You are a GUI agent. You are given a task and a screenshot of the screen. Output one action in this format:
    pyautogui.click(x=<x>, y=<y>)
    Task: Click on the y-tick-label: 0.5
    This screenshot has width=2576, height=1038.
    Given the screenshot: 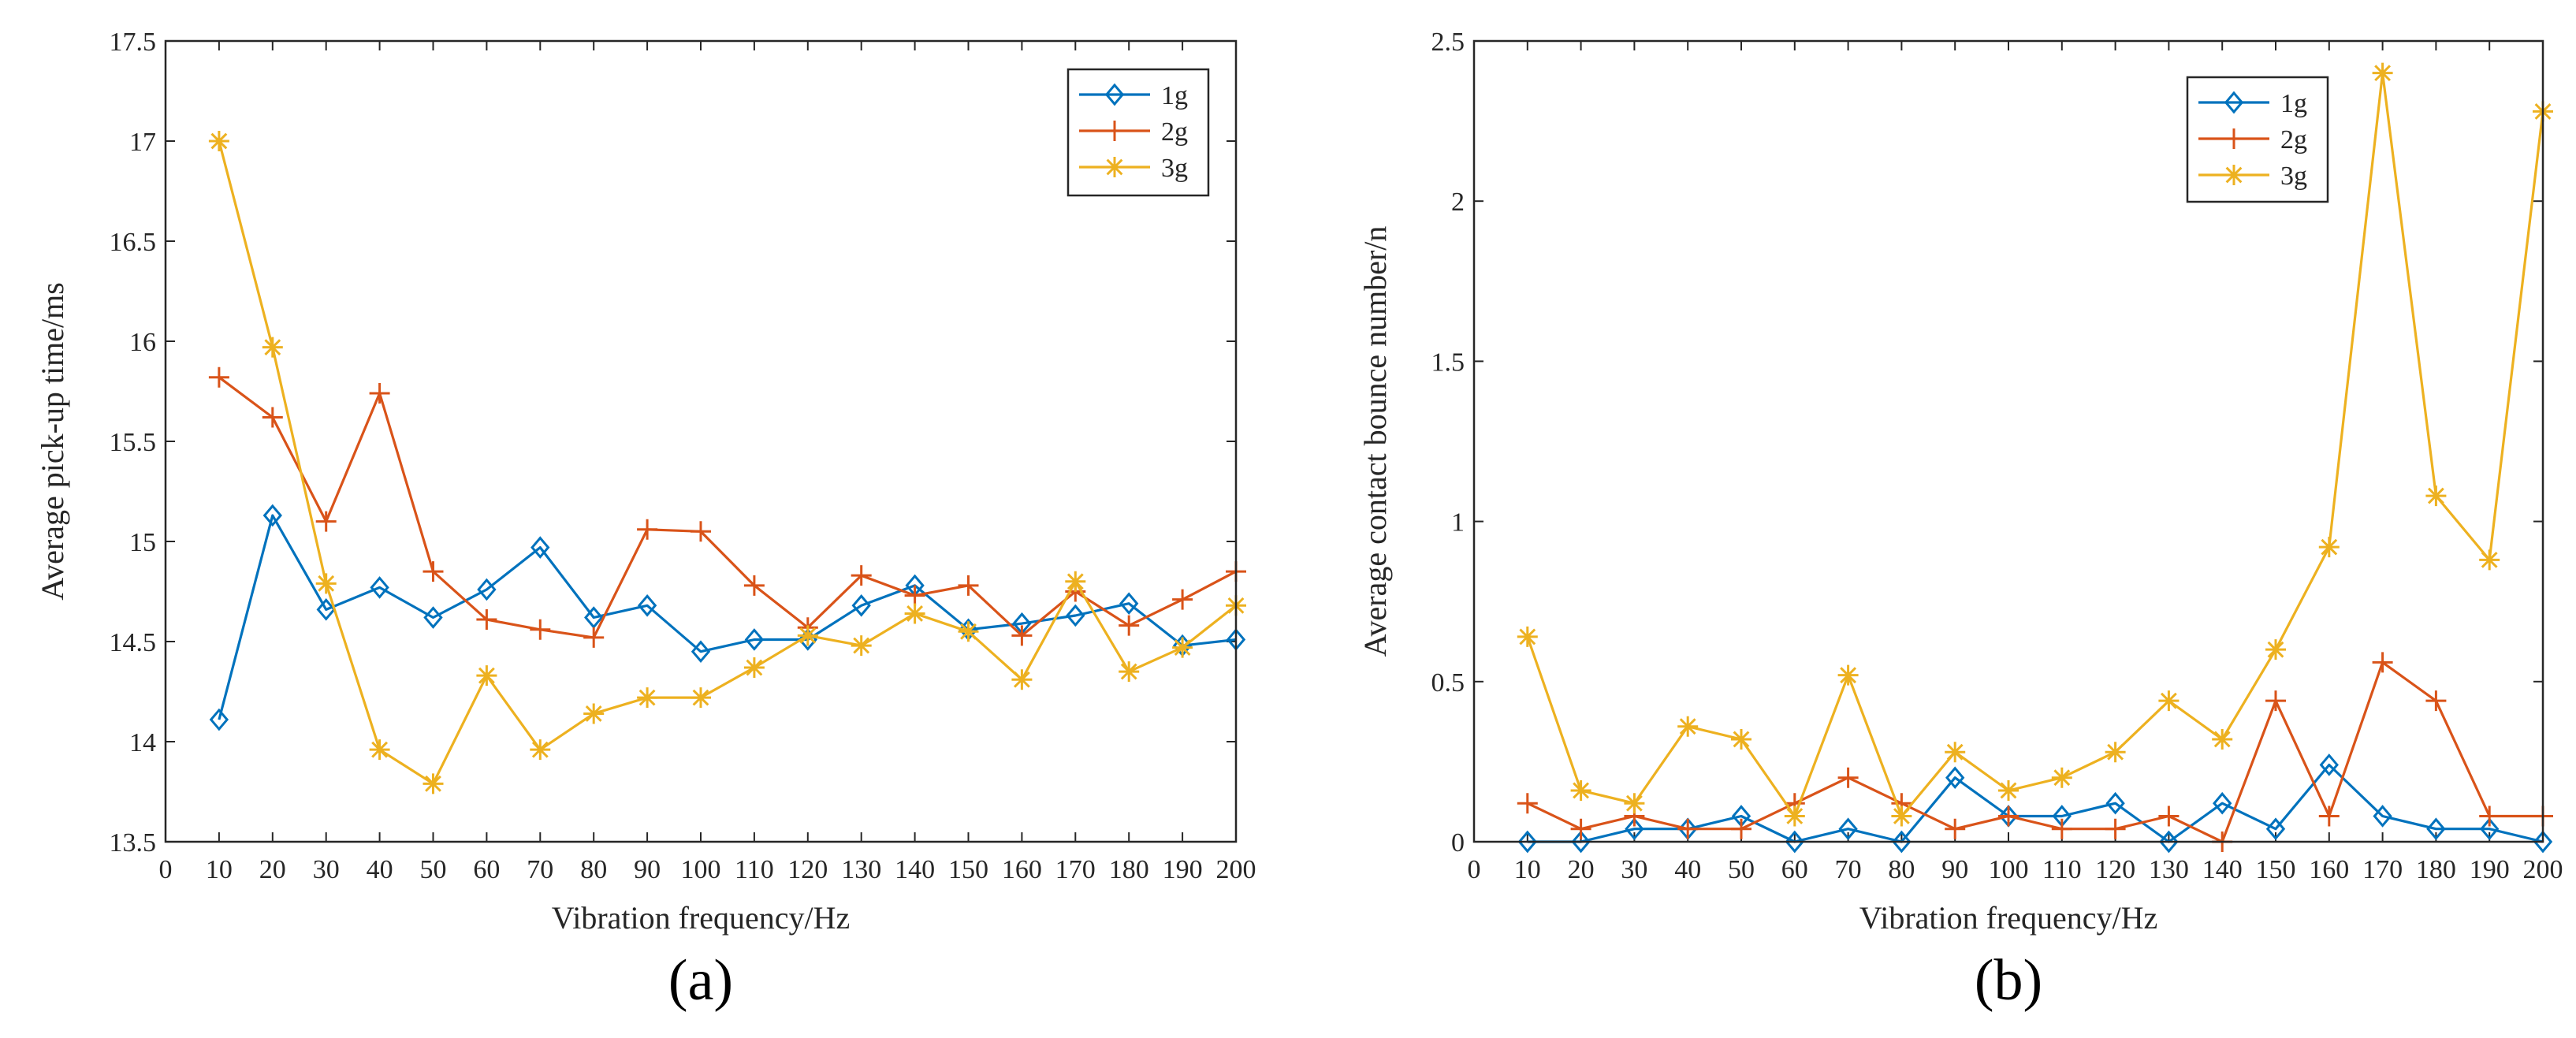 What is the action you would take?
    pyautogui.click(x=1448, y=683)
    